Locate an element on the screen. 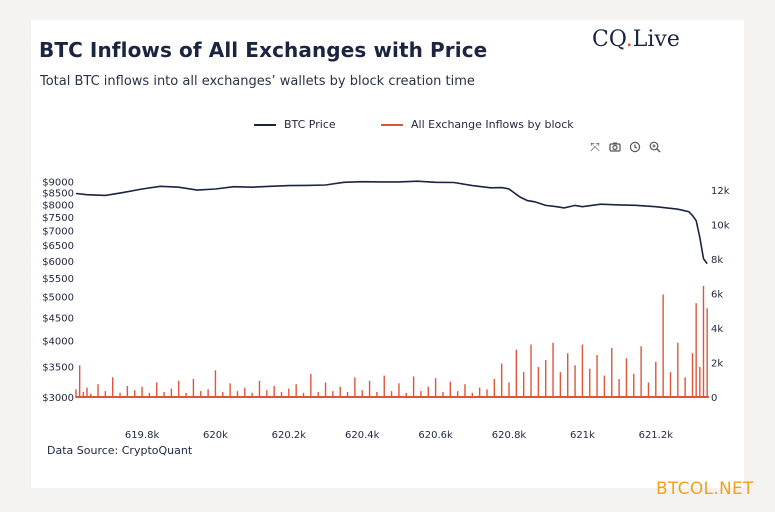 This screenshot has width=775, height=512. legend-label-inflows: All Exchange Inflows by block is located at coordinates (492, 124).